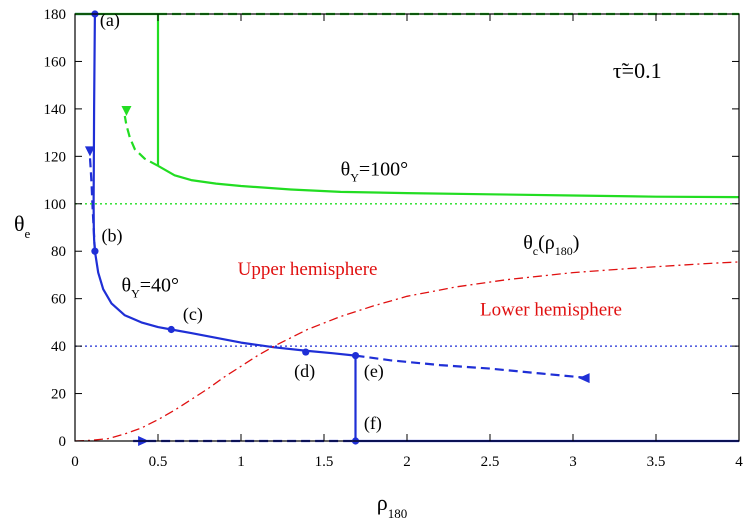 This screenshot has height=529, width=747. What do you see at coordinates (55, 15) in the screenshot?
I see `y-tick-label: 180` at bounding box center [55, 15].